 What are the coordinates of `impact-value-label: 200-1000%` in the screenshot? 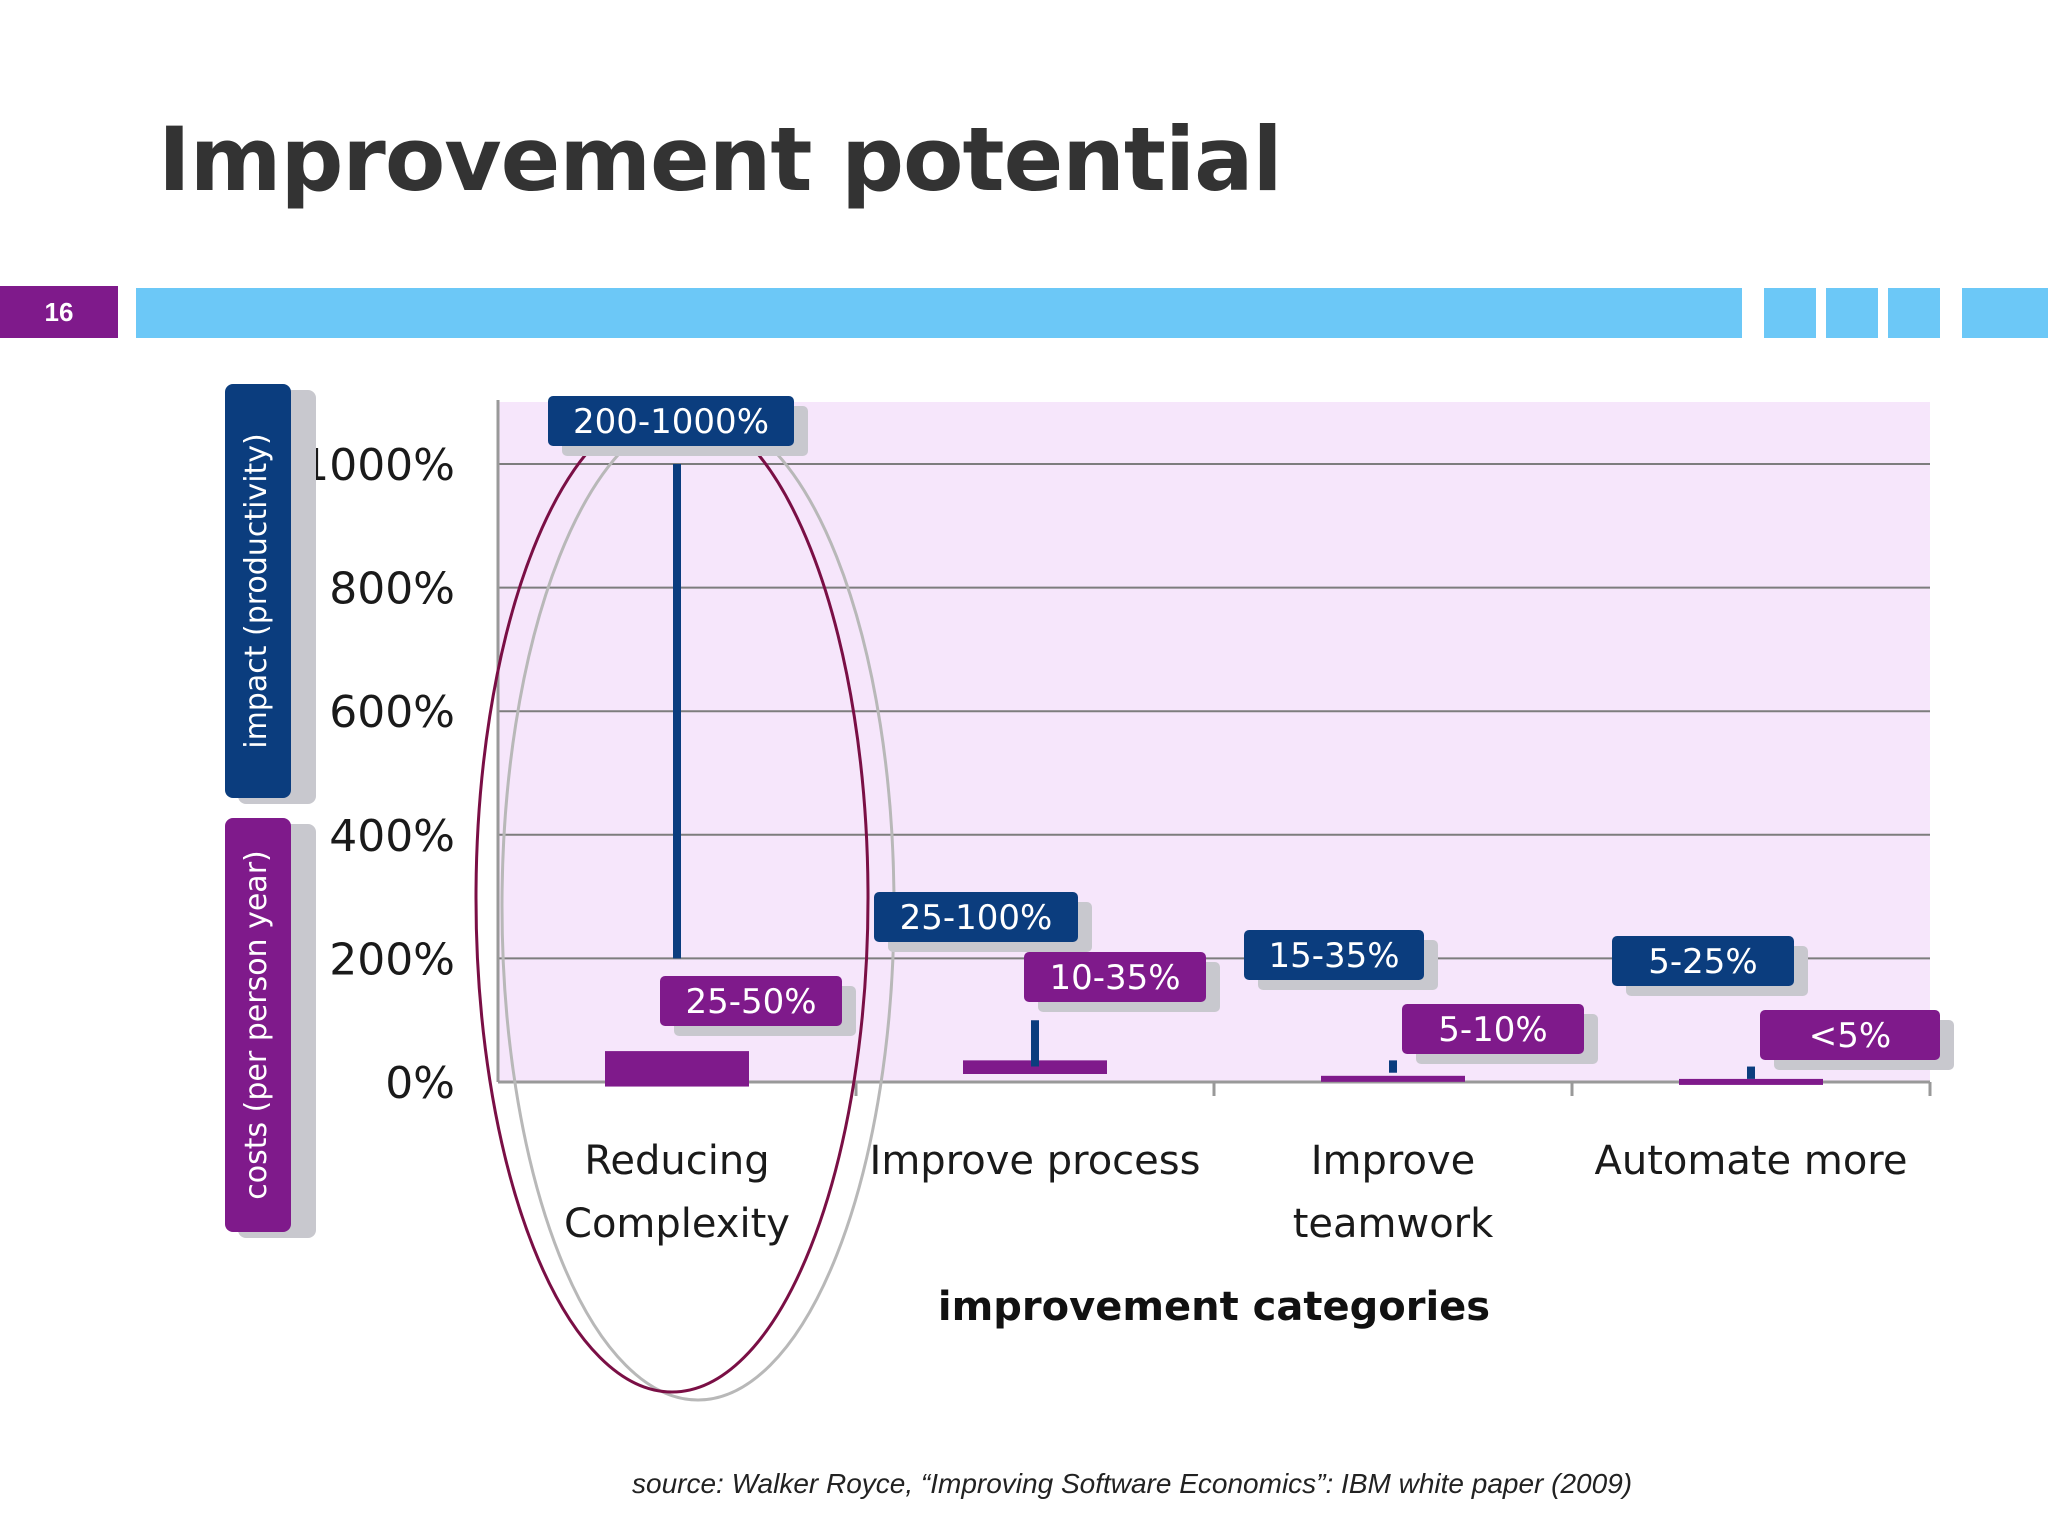 It's located at (671, 422).